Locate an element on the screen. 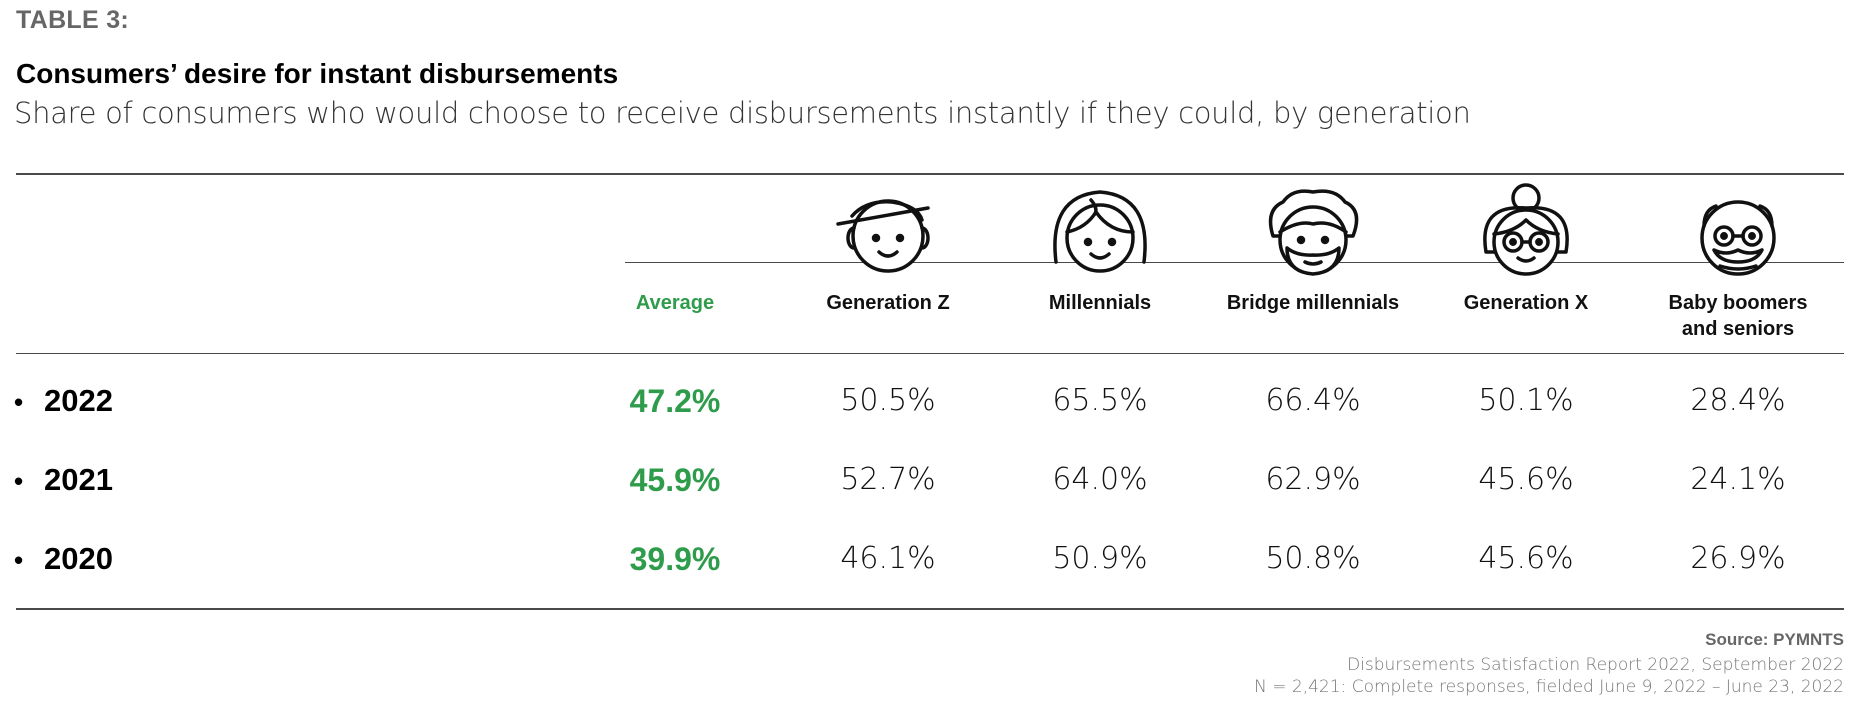 This screenshot has height=717, width=1857. table-cell: 50.5% is located at coordinates (888, 400).